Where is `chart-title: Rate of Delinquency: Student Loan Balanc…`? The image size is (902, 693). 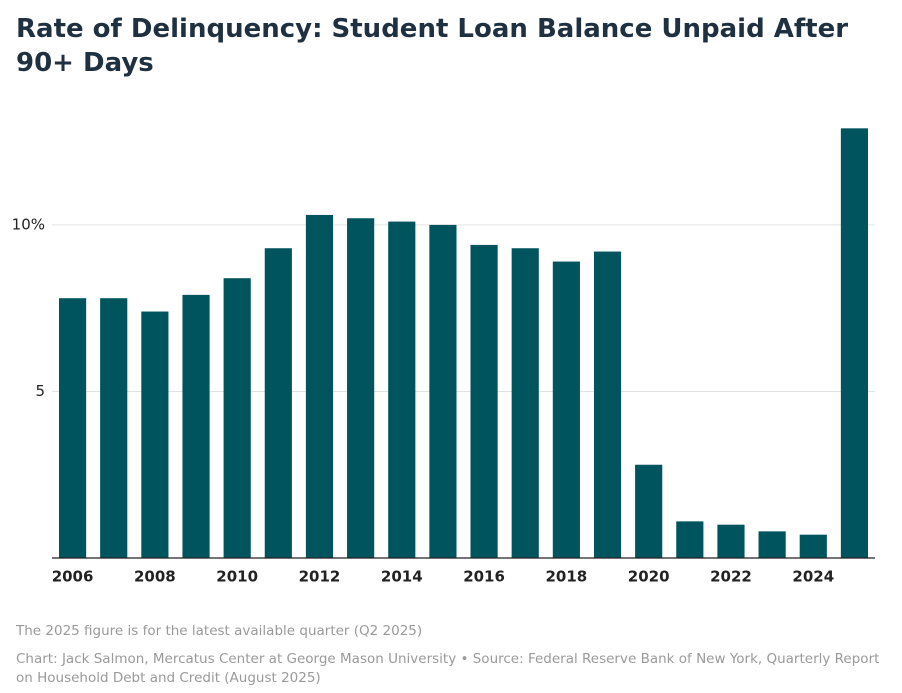 chart-title: Rate of Delinquency: Student Loan Balanc… is located at coordinates (432, 46).